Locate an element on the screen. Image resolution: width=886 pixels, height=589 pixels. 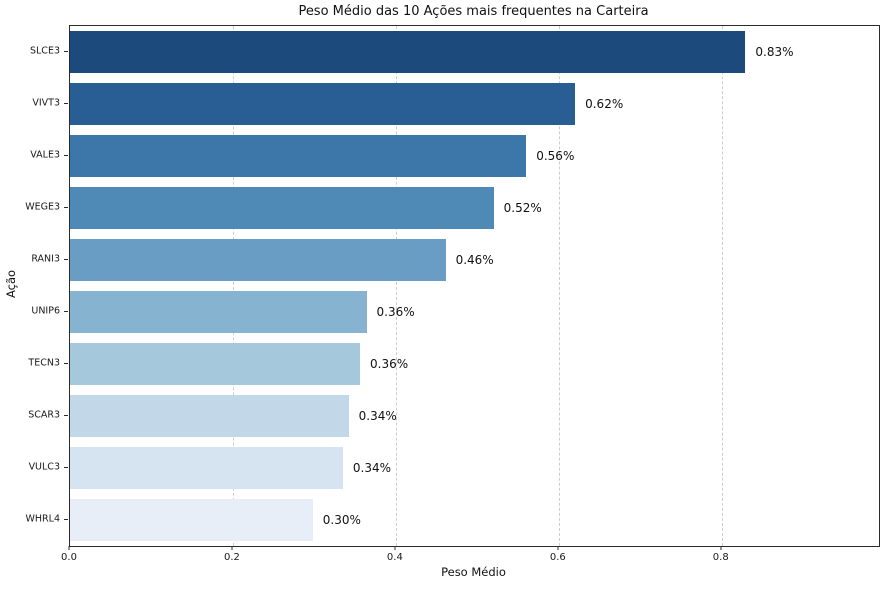
bar-whrl4 is located at coordinates (191, 520).